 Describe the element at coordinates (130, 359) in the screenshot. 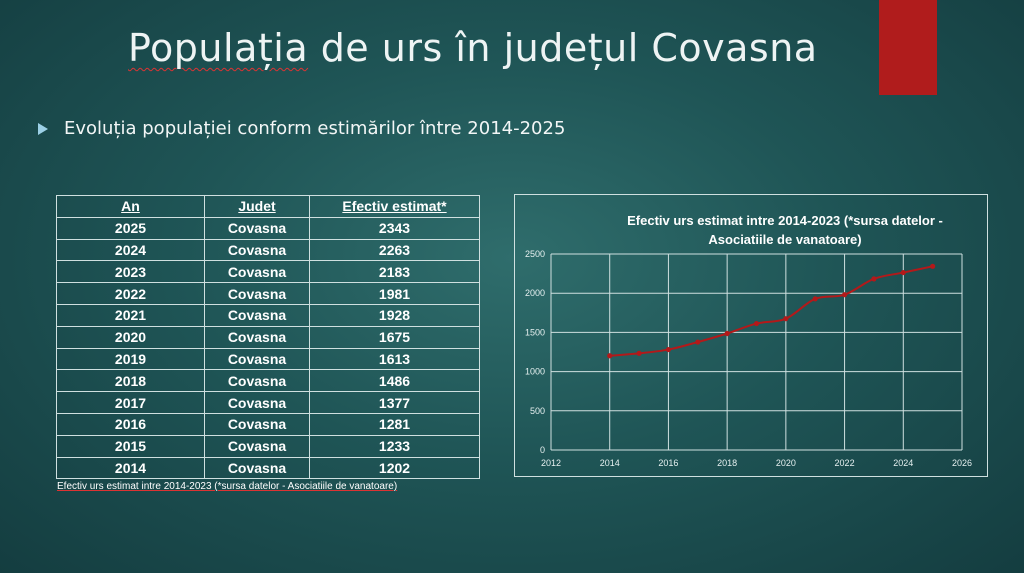

I see `cell-year: 2019` at that location.